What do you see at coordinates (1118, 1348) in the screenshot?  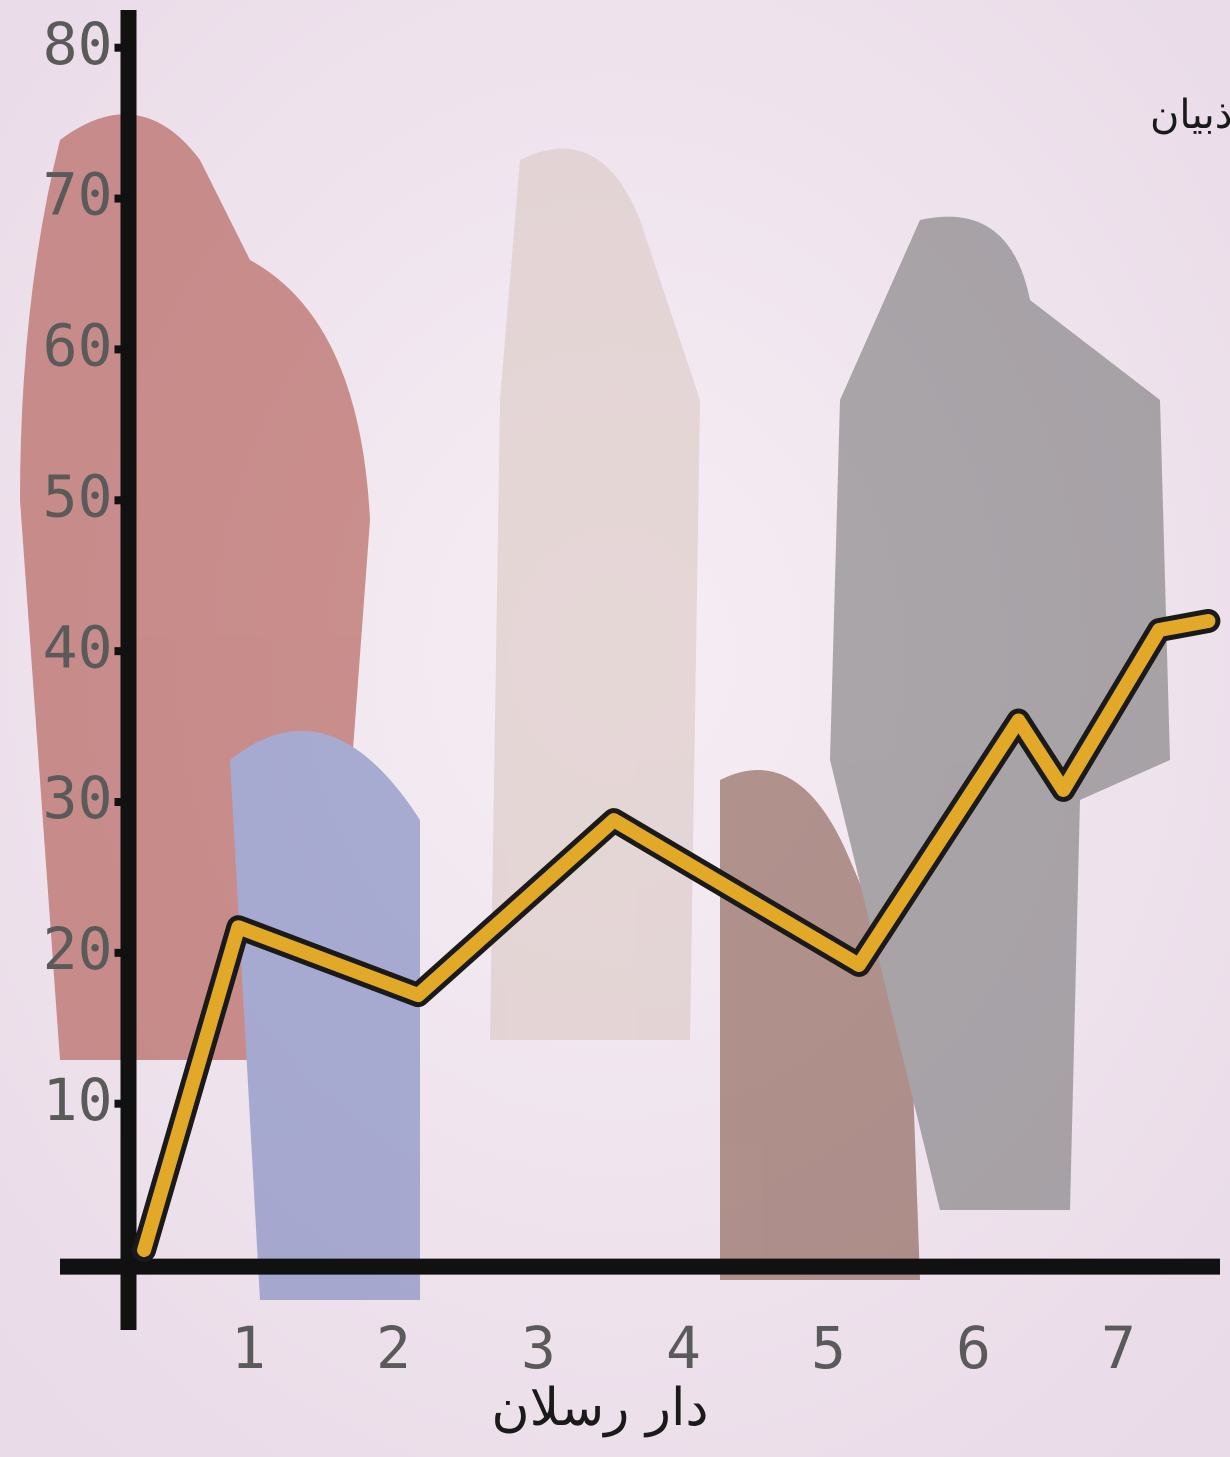 I see `x-tick-label: 7` at bounding box center [1118, 1348].